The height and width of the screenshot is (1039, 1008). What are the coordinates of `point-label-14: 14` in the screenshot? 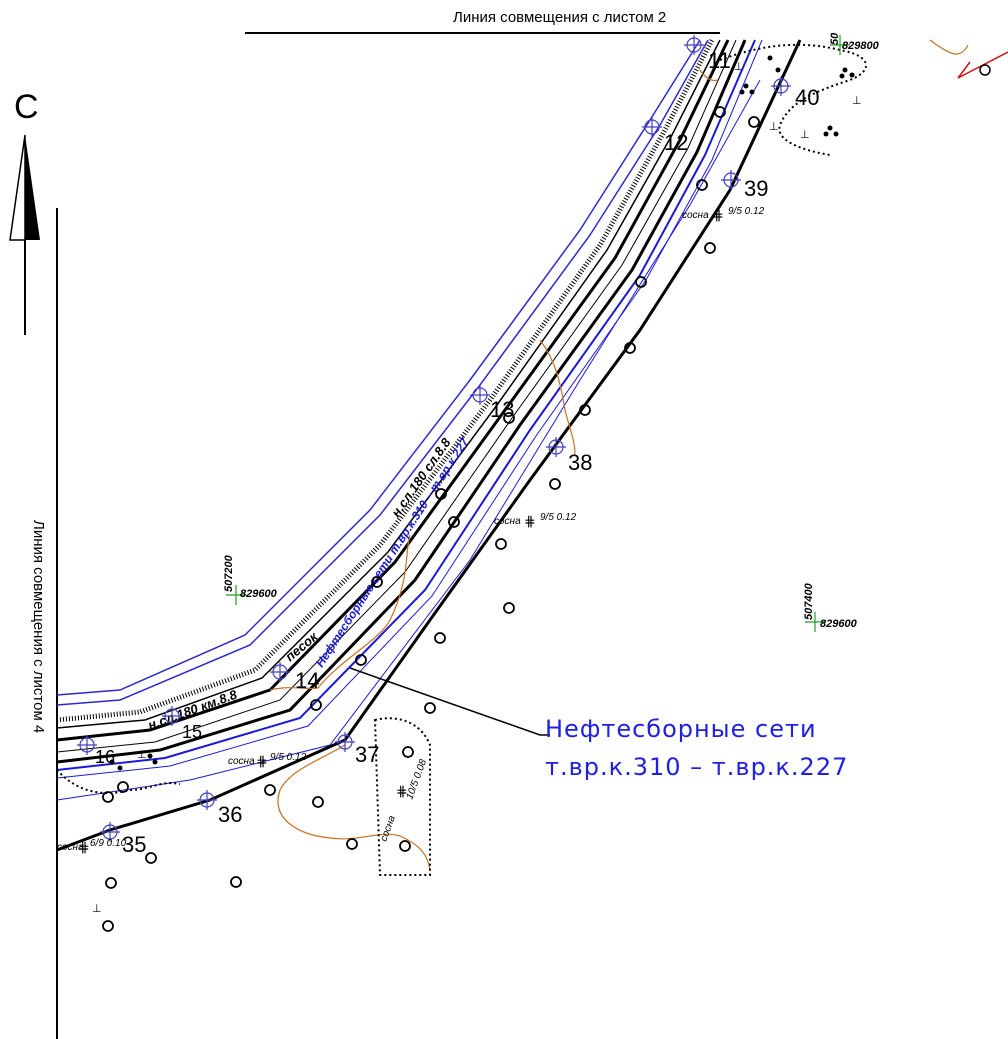 It's located at (307, 680).